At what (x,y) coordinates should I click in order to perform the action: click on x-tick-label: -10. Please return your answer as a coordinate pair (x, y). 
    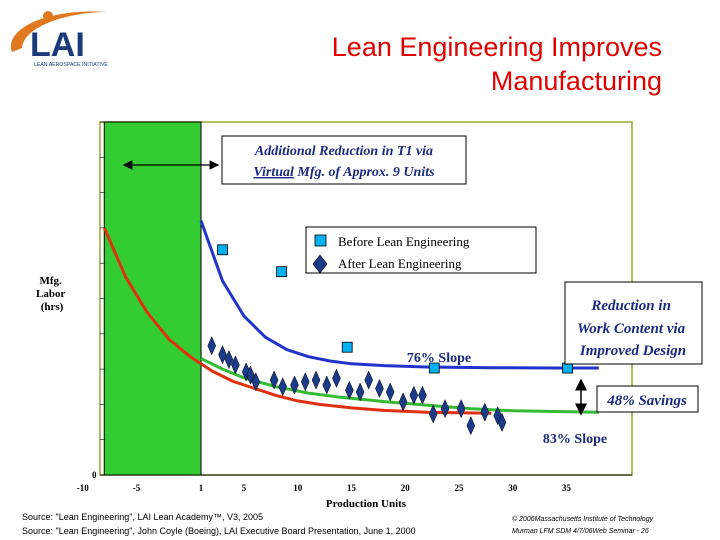
    Looking at the image, I should click on (83, 488).